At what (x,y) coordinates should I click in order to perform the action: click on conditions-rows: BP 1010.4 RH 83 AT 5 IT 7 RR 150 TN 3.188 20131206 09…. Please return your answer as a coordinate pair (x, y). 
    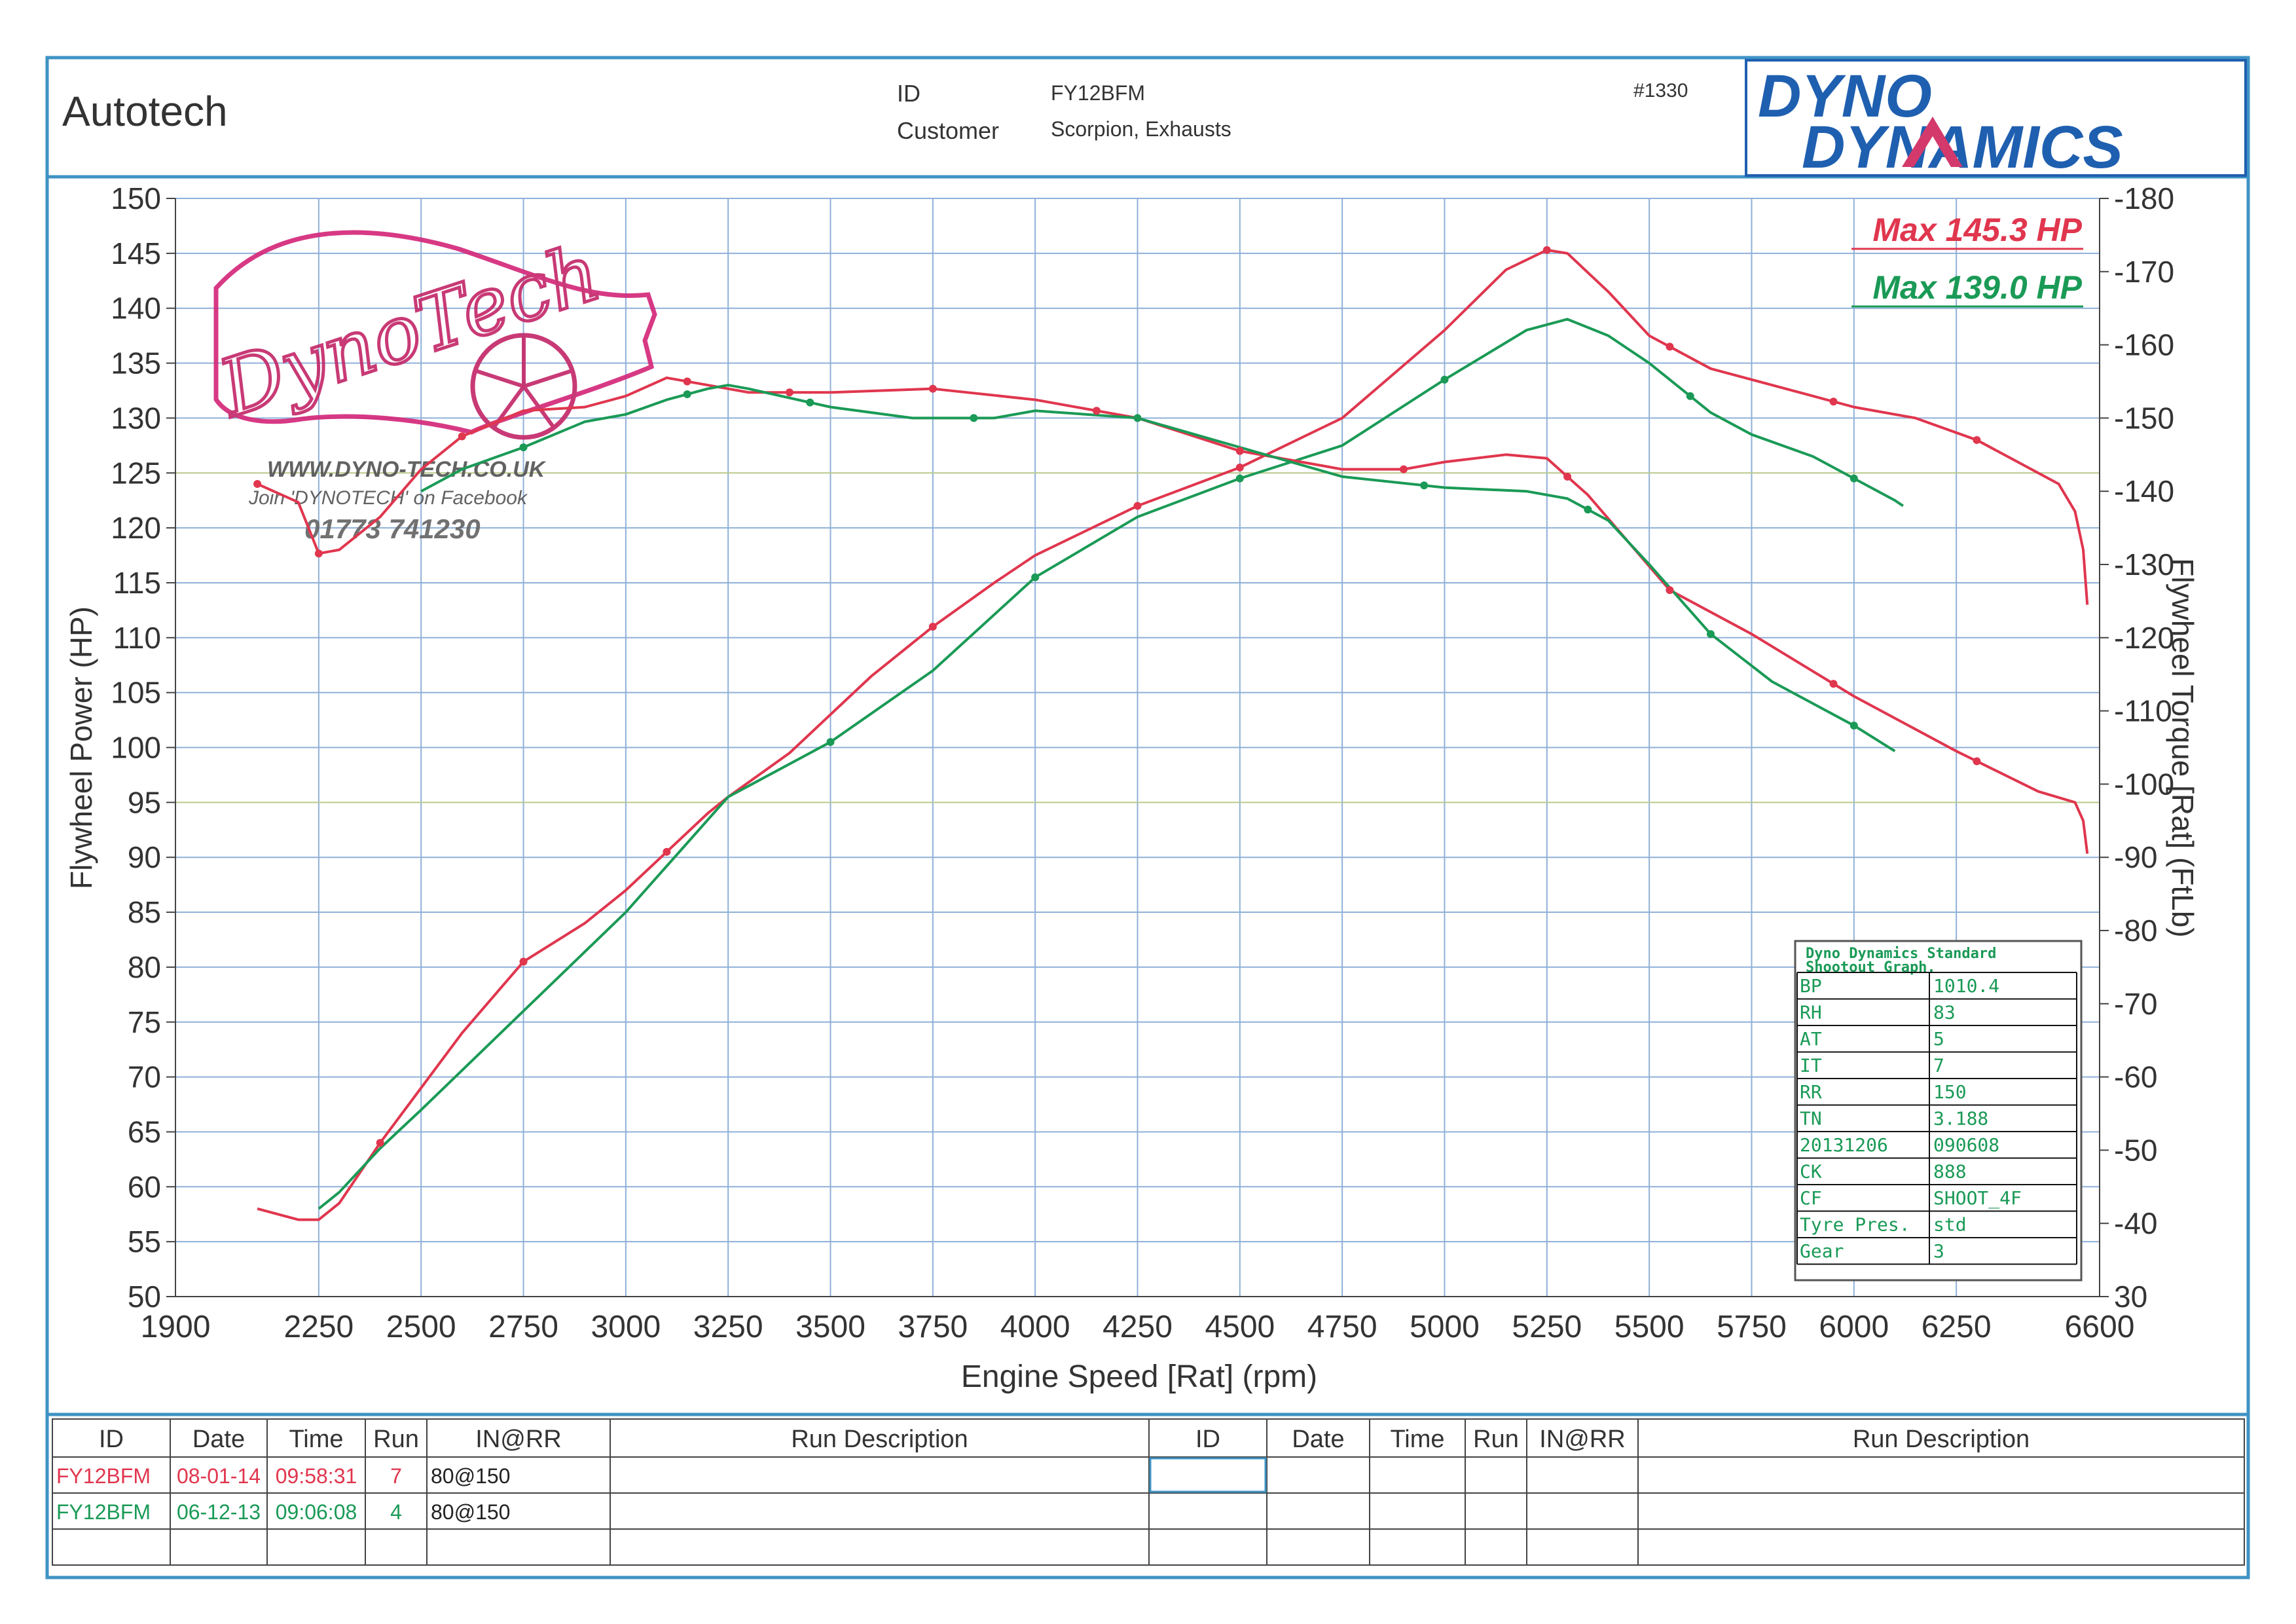
    Looking at the image, I should click on (1936, 1118).